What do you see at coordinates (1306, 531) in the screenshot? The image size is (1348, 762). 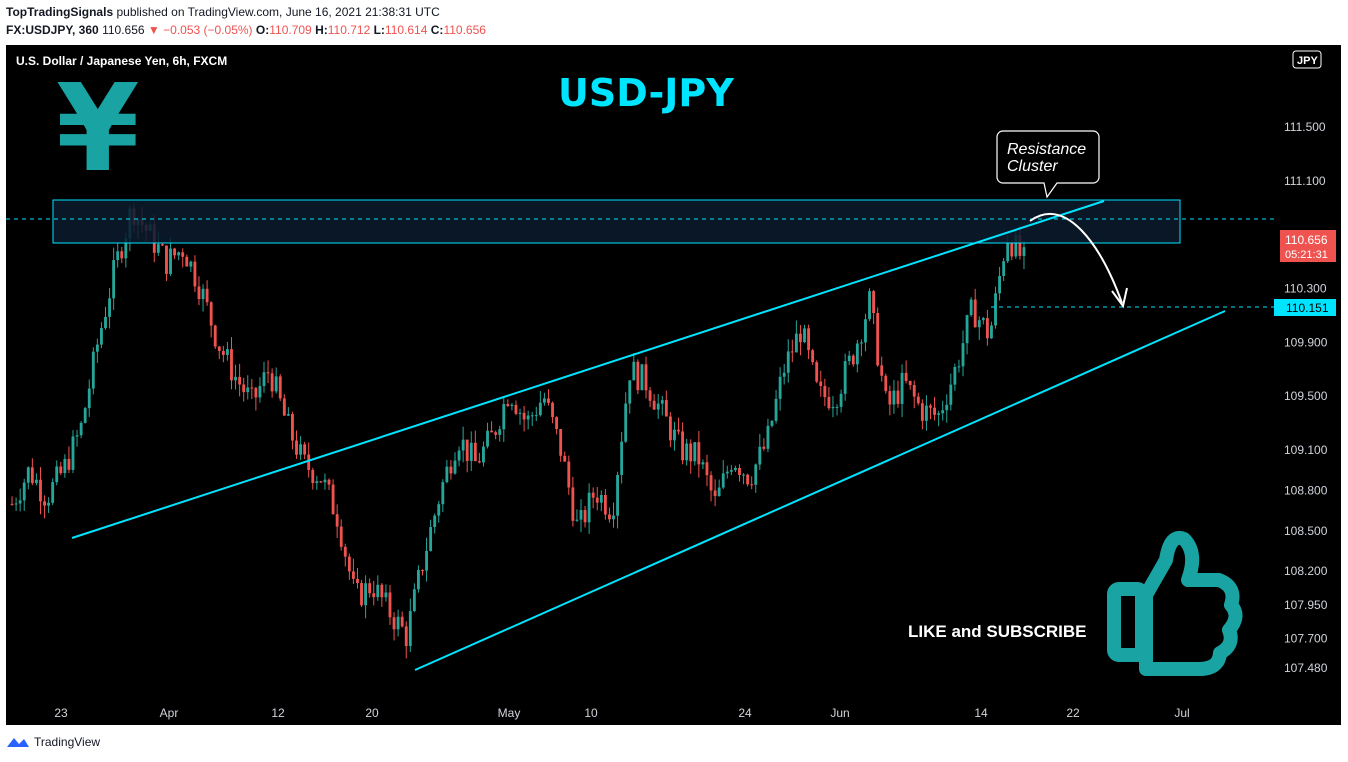 I see `y-tick-label: 108.500` at bounding box center [1306, 531].